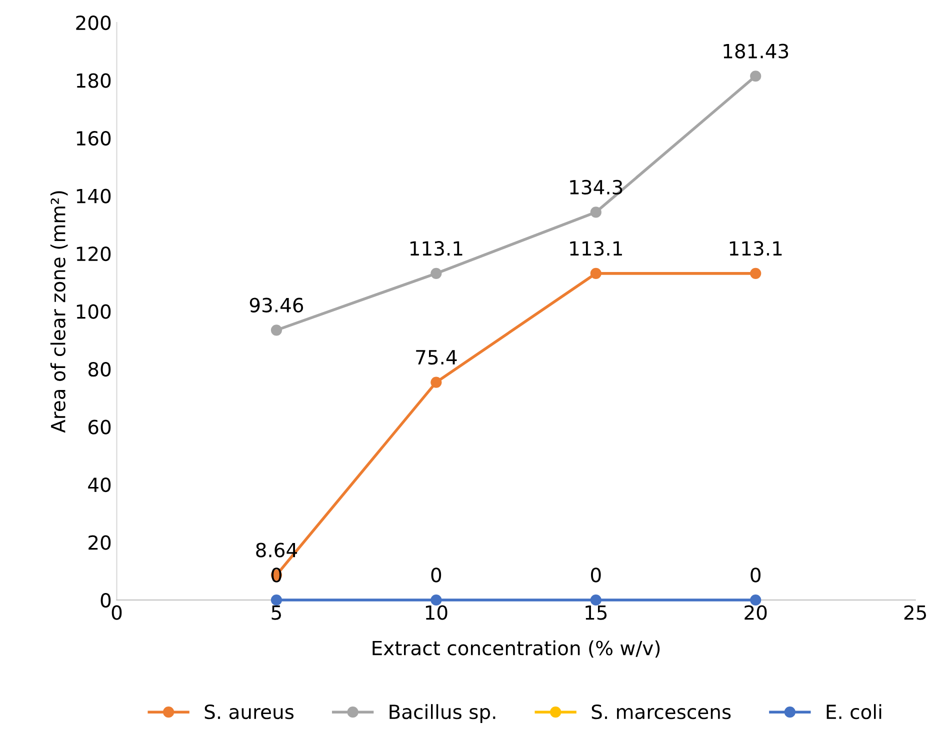  Describe the element at coordinates (99, 484) in the screenshot. I see `y-tick-label: 40` at that location.